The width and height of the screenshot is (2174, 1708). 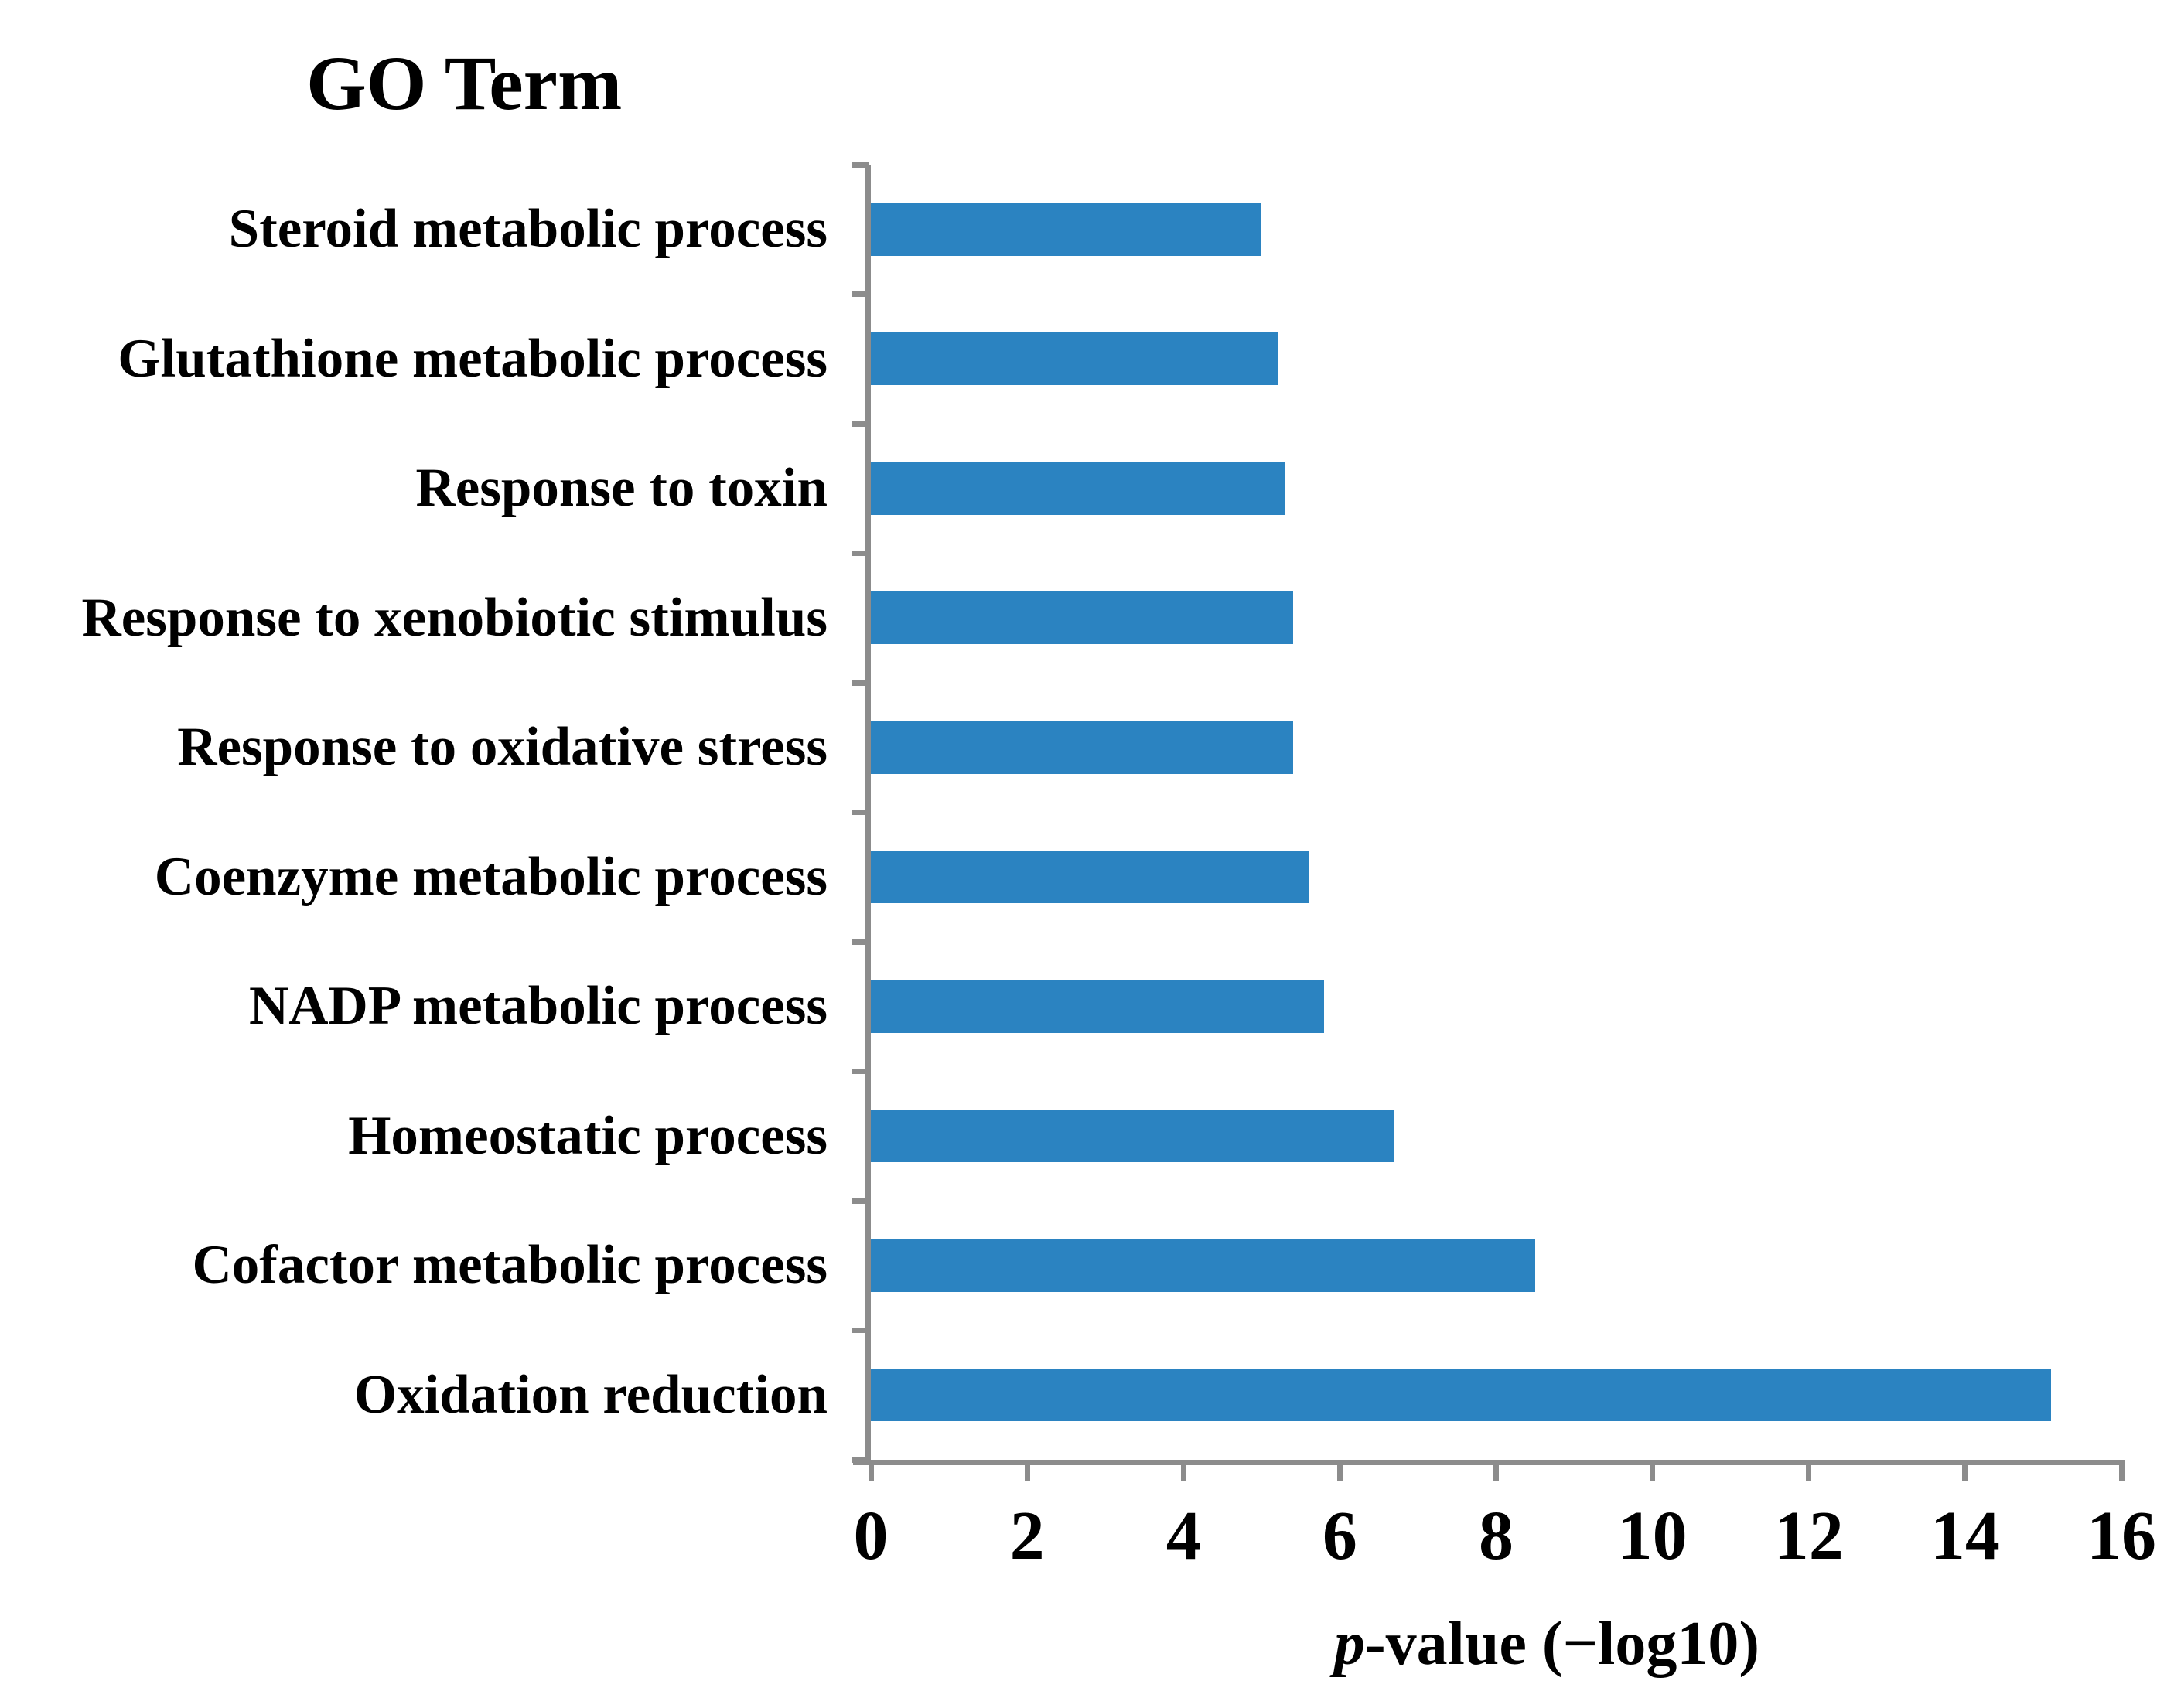 What do you see at coordinates (1461, 1395) in the screenshot?
I see `bar-oxidation-reduction` at bounding box center [1461, 1395].